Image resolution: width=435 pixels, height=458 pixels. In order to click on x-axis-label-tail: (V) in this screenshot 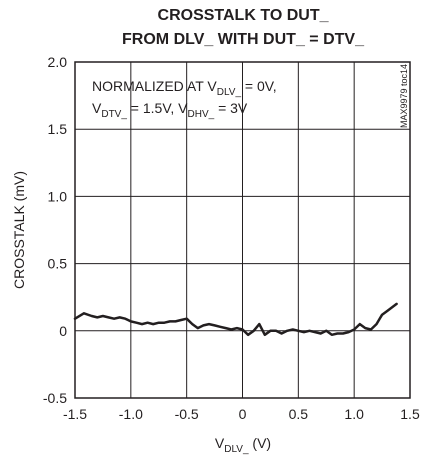, I will do `click(260, 443)`.